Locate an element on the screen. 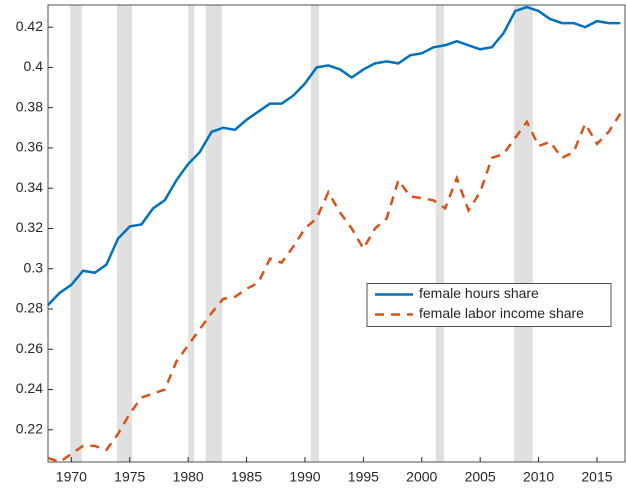 The width and height of the screenshot is (626, 498). x-tick-label: 1990 is located at coordinates (304, 477).